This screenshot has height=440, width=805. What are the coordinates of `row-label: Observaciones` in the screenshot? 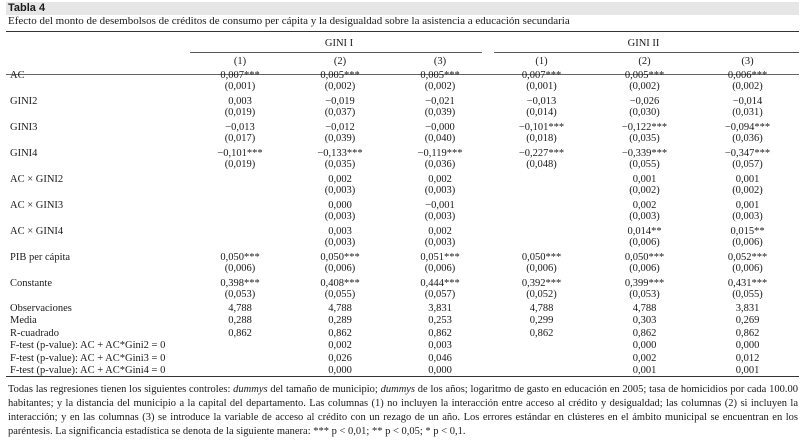 It's located at (41, 308).